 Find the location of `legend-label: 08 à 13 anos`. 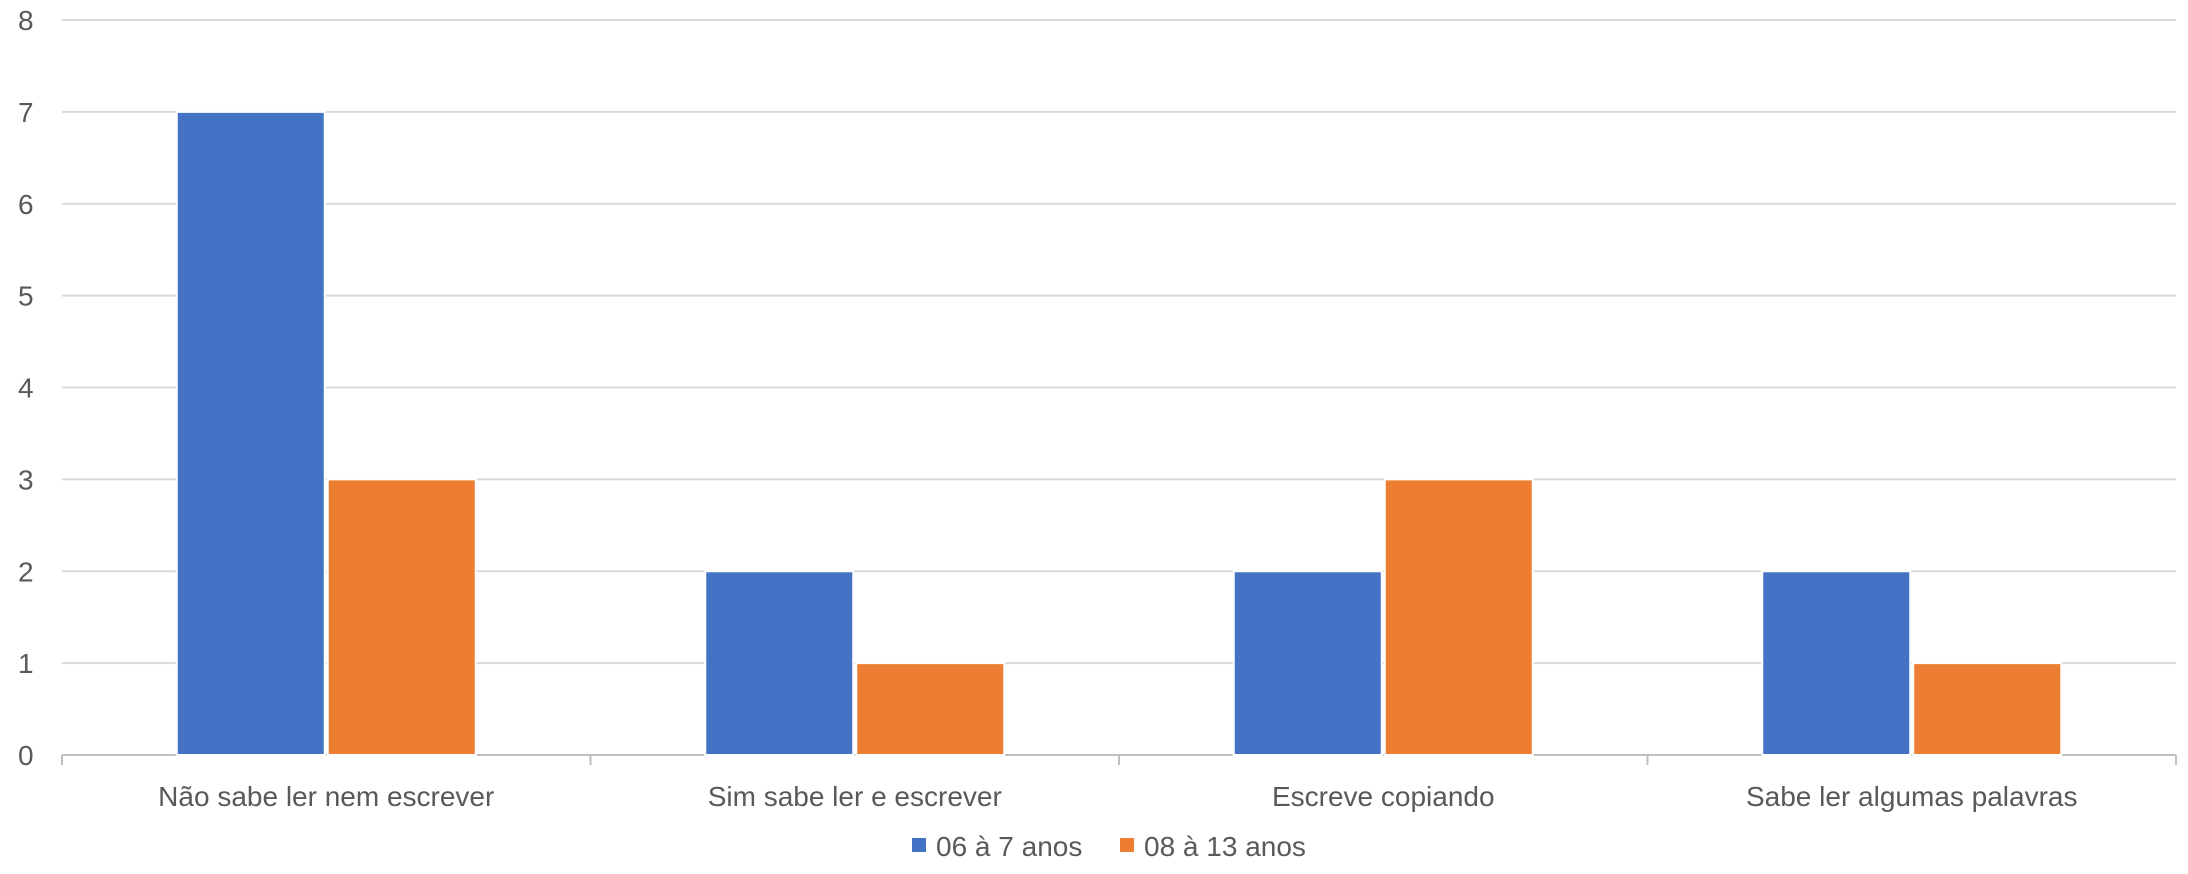

legend-label: 08 à 13 anos is located at coordinates (1225, 846).